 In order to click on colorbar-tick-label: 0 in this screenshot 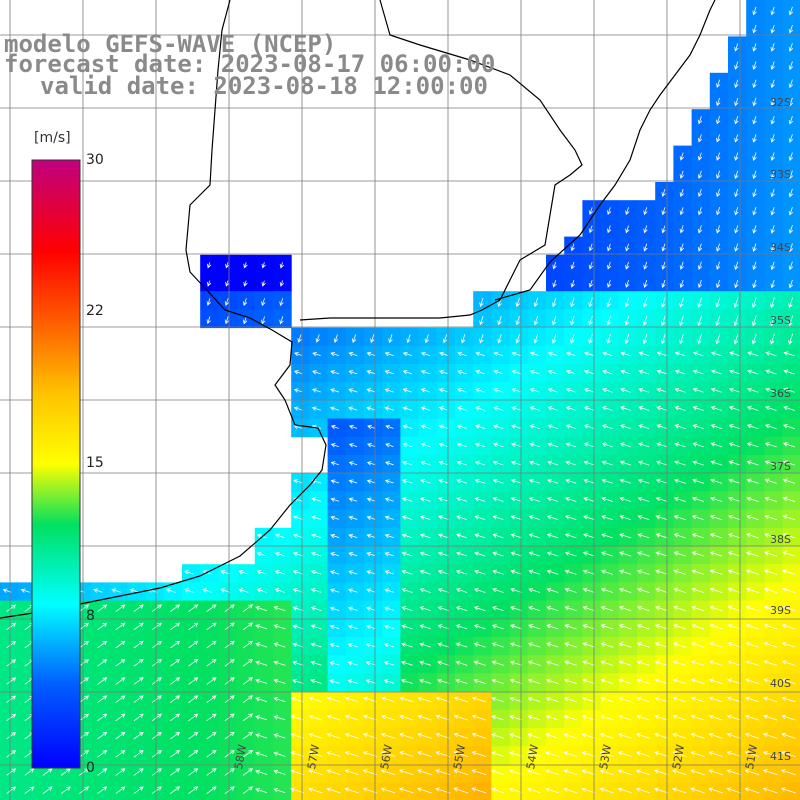, I will do `click(90, 768)`.